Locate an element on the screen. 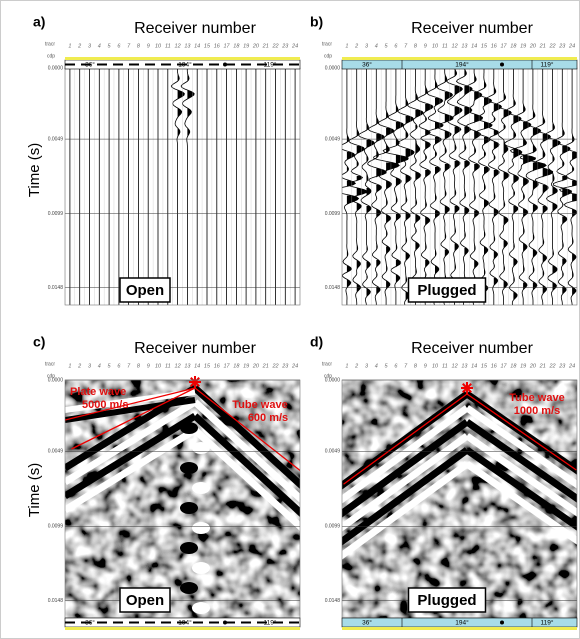 The image size is (580, 639). receiver-number: 6 is located at coordinates (396, 366).